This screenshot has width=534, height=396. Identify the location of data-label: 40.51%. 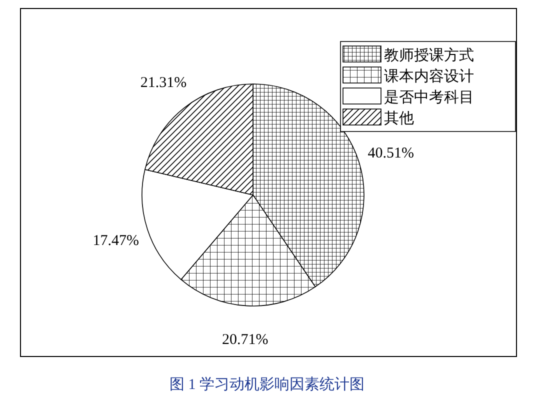
(391, 154).